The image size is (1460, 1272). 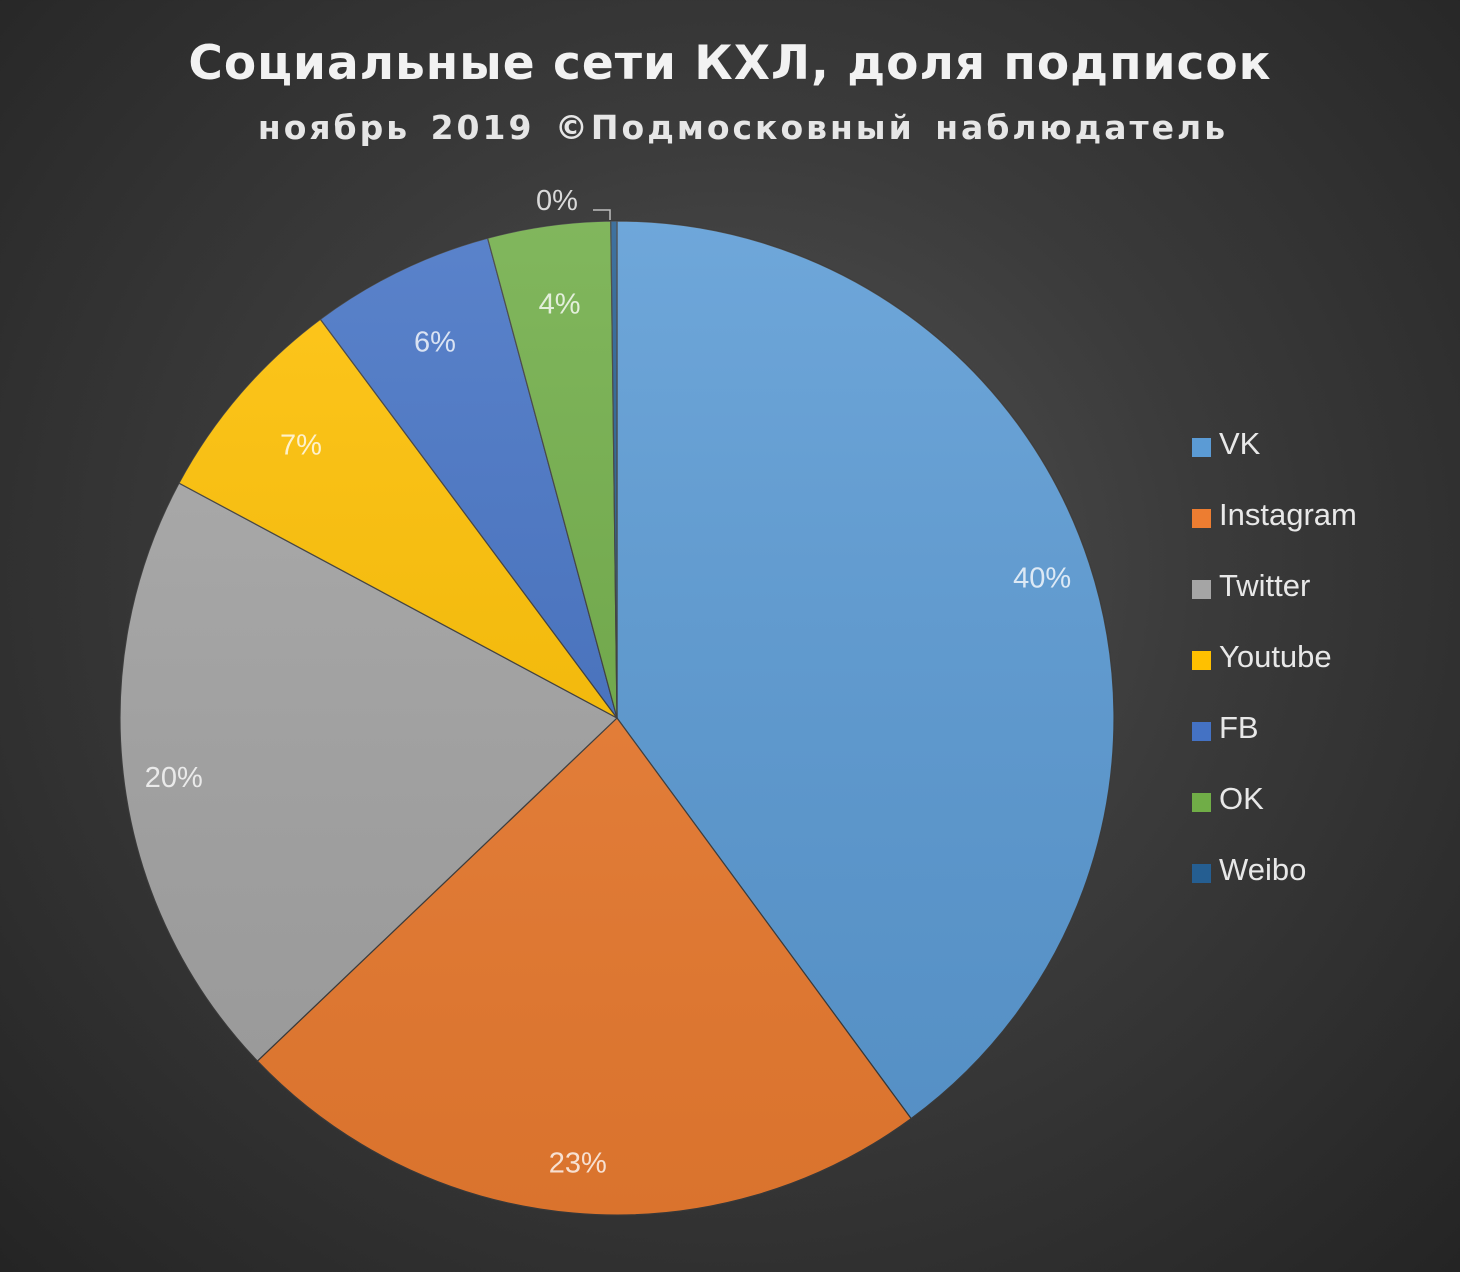 What do you see at coordinates (557, 201) in the screenshot?
I see `data-label-weibo: 0%` at bounding box center [557, 201].